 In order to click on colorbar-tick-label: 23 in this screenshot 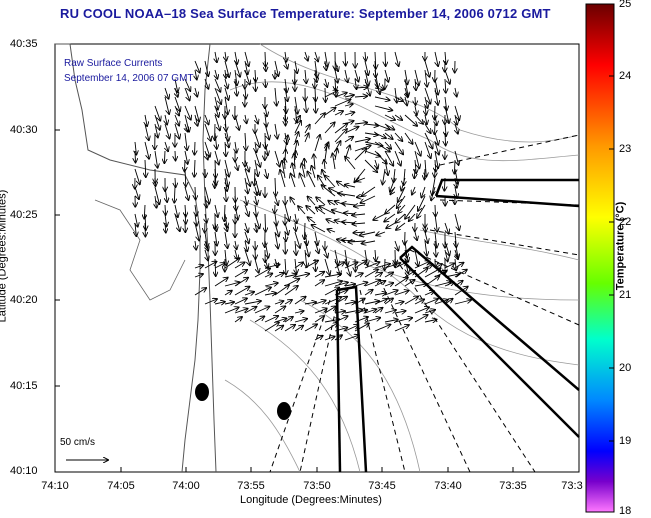, I will do `click(625, 149)`.